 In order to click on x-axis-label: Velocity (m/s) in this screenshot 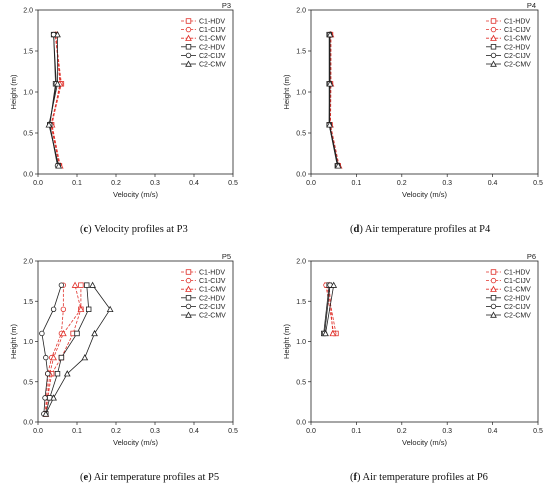, I will do `click(136, 194)`.